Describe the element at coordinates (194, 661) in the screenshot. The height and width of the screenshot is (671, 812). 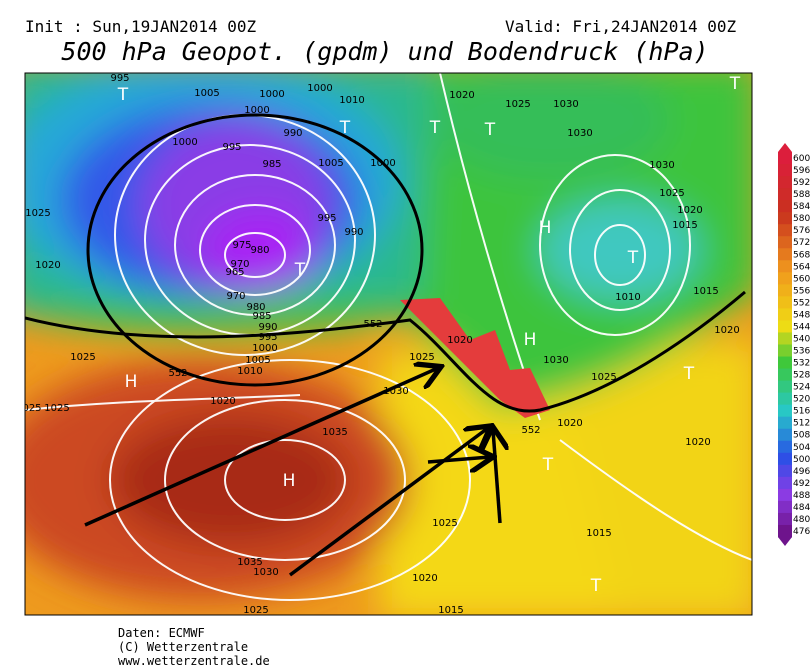
I see `credit-line: www.wetterzentrale.de` at that location.